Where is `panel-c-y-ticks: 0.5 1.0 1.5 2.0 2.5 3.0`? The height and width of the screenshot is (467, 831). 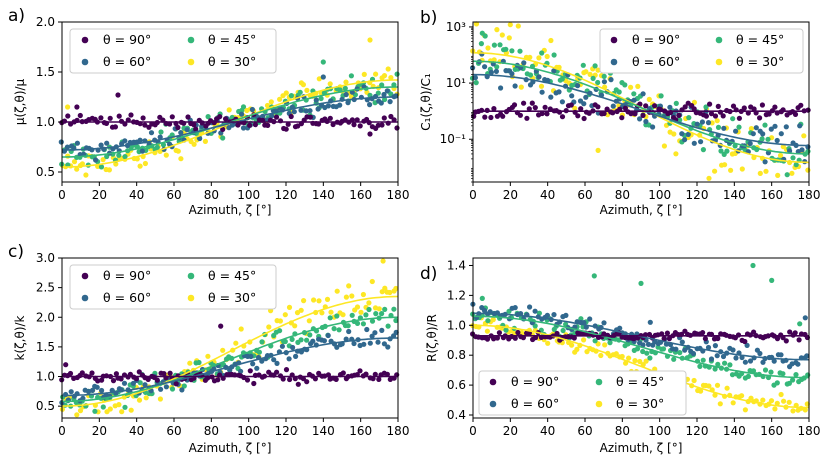
panel-c-y-ticks: 0.5 1.0 1.5 2.0 2.5 3.0 is located at coordinates (49, 332).